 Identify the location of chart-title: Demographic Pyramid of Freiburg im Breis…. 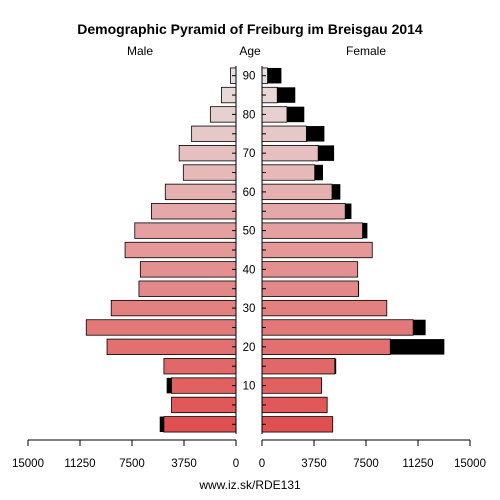
(250, 29).